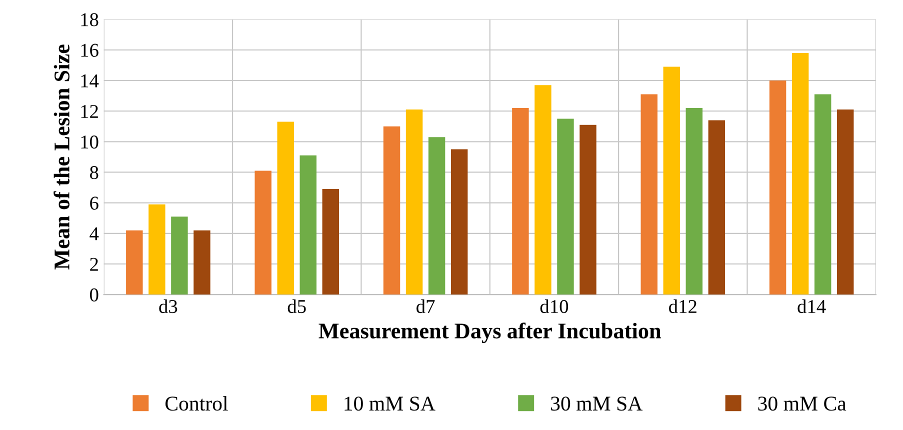  What do you see at coordinates (89, 19) in the screenshot?
I see `y-tick-label: 18` at bounding box center [89, 19].